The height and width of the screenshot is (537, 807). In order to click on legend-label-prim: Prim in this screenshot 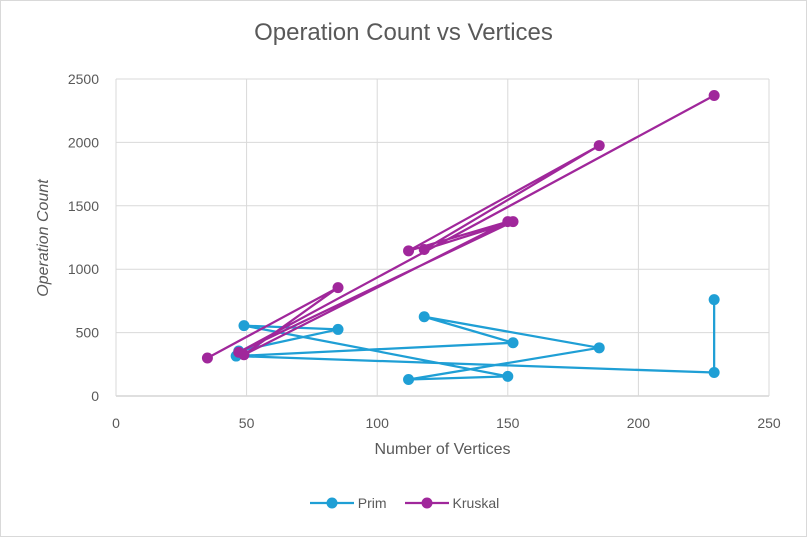, I will do `click(372, 503)`.